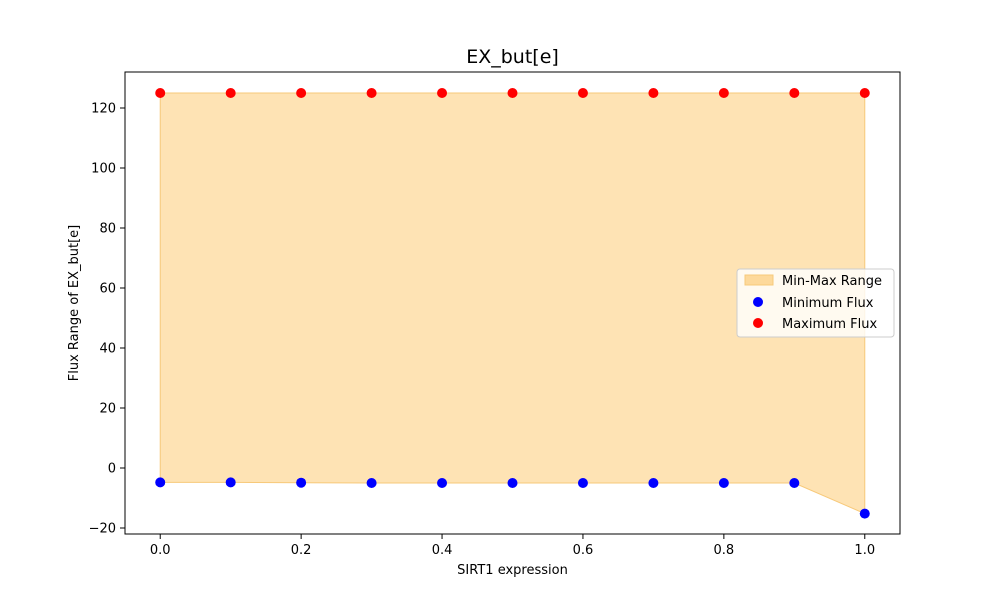 This screenshot has height=600, width=1000. I want to click on legend-swatch-range, so click(759, 280).